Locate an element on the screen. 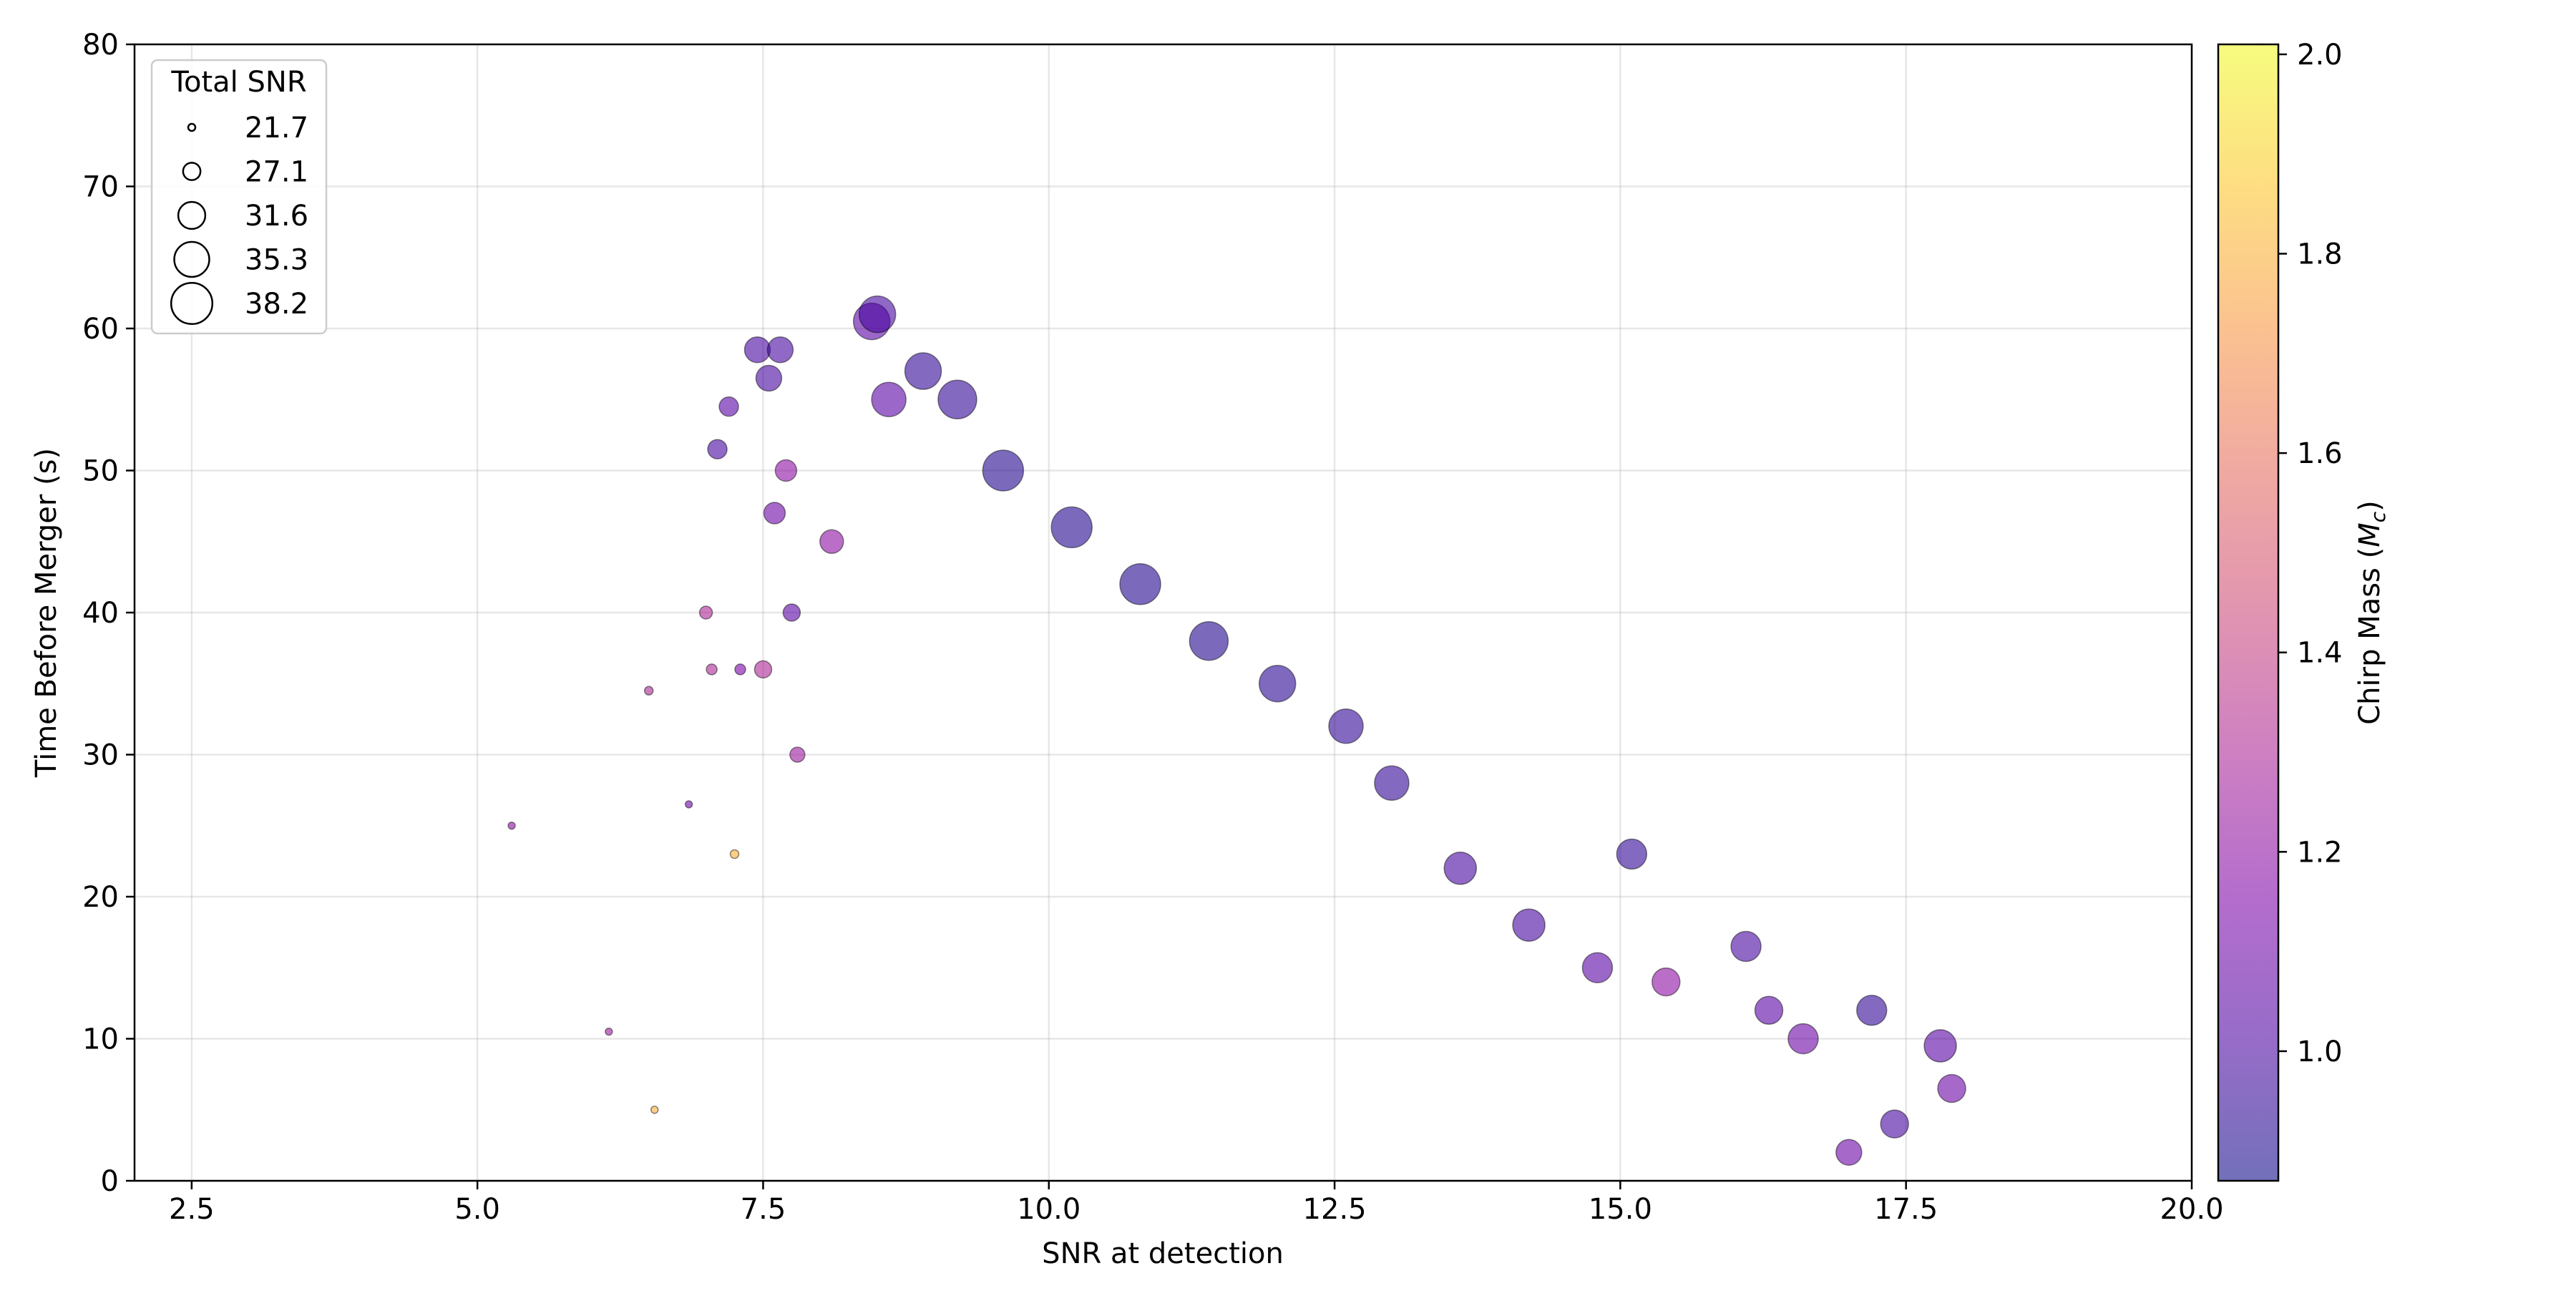  colorbar-label: Chirp Mass (Mc) is located at coordinates (2371, 612).